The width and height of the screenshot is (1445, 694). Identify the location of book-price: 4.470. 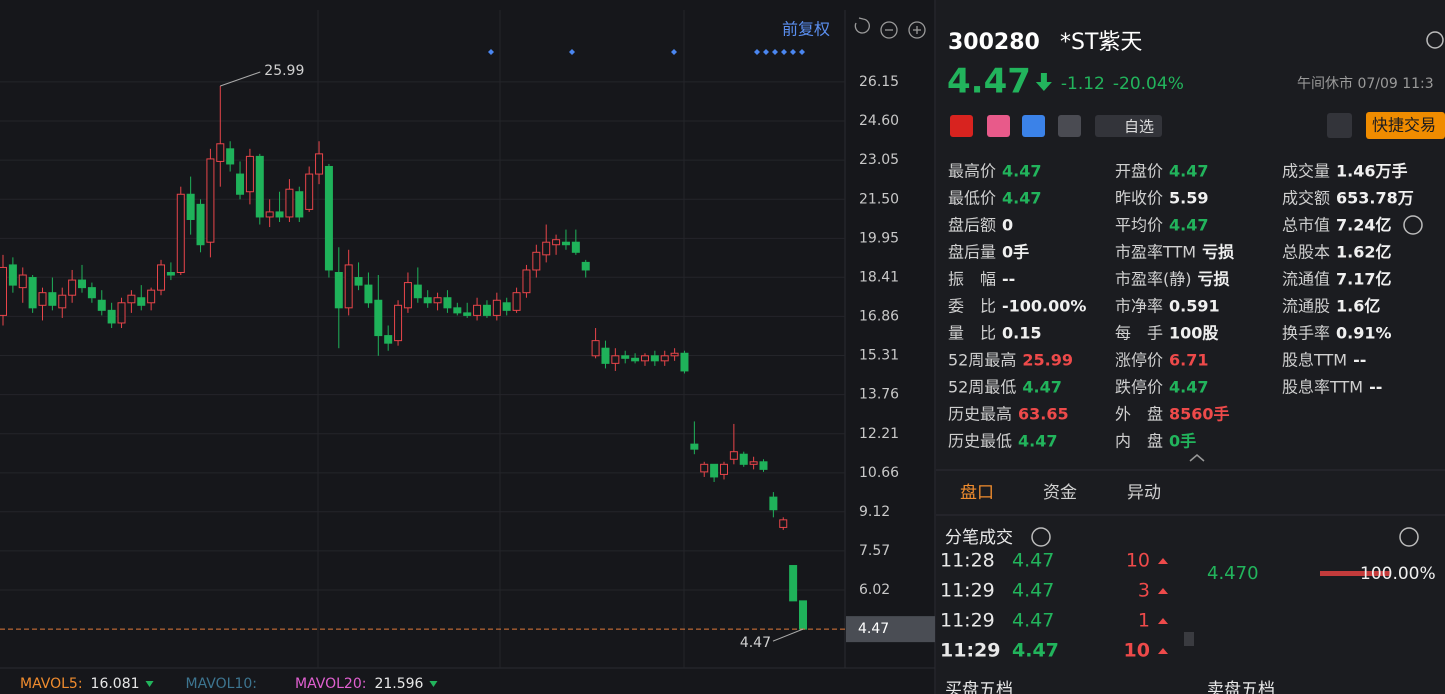
(1233, 573).